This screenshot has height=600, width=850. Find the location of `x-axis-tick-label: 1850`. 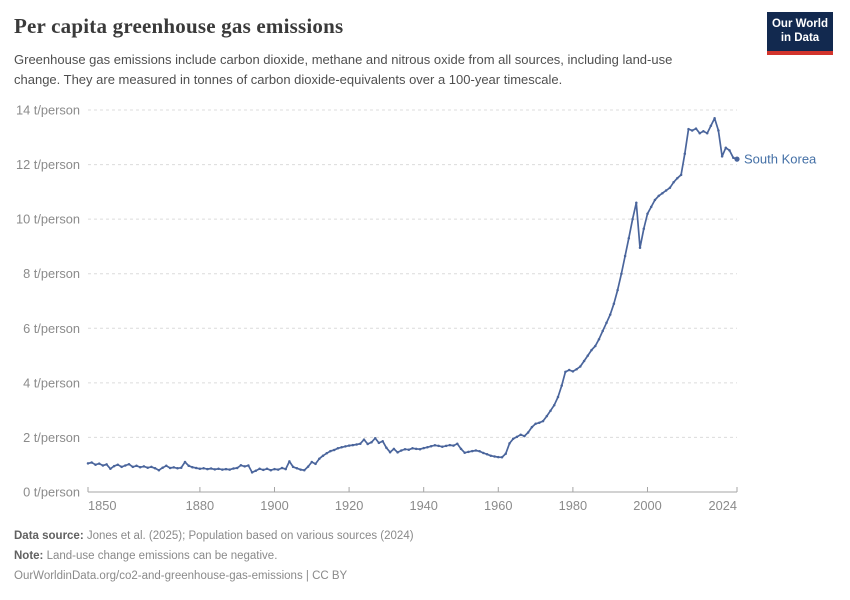

x-axis-tick-label: 1850 is located at coordinates (102, 505).